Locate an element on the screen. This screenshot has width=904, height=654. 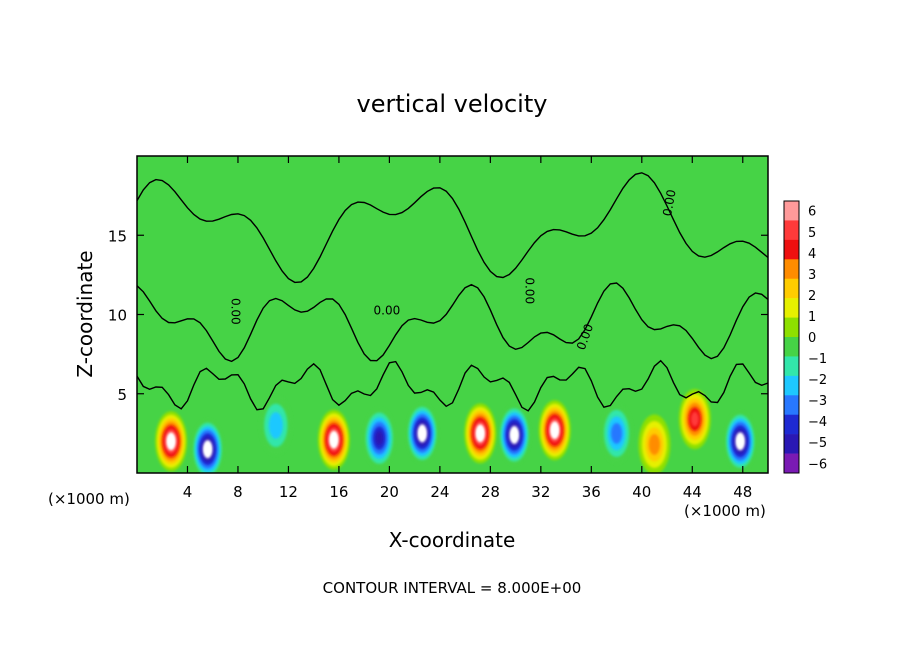
x-tick-label: 44 is located at coordinates (692, 492).